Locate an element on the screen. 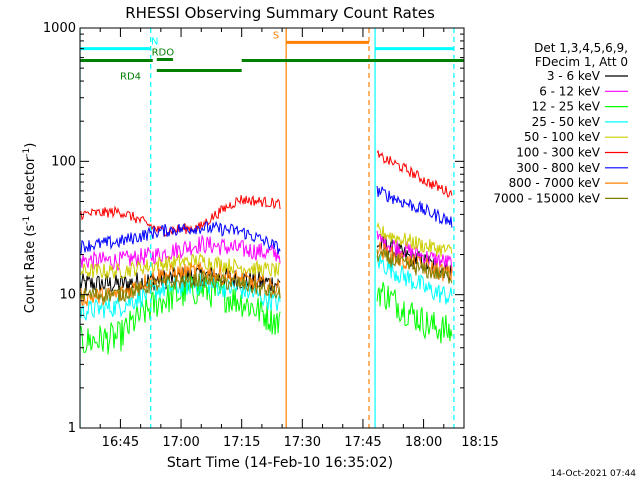  x-tick-label-2: 17:15 is located at coordinates (241, 442).